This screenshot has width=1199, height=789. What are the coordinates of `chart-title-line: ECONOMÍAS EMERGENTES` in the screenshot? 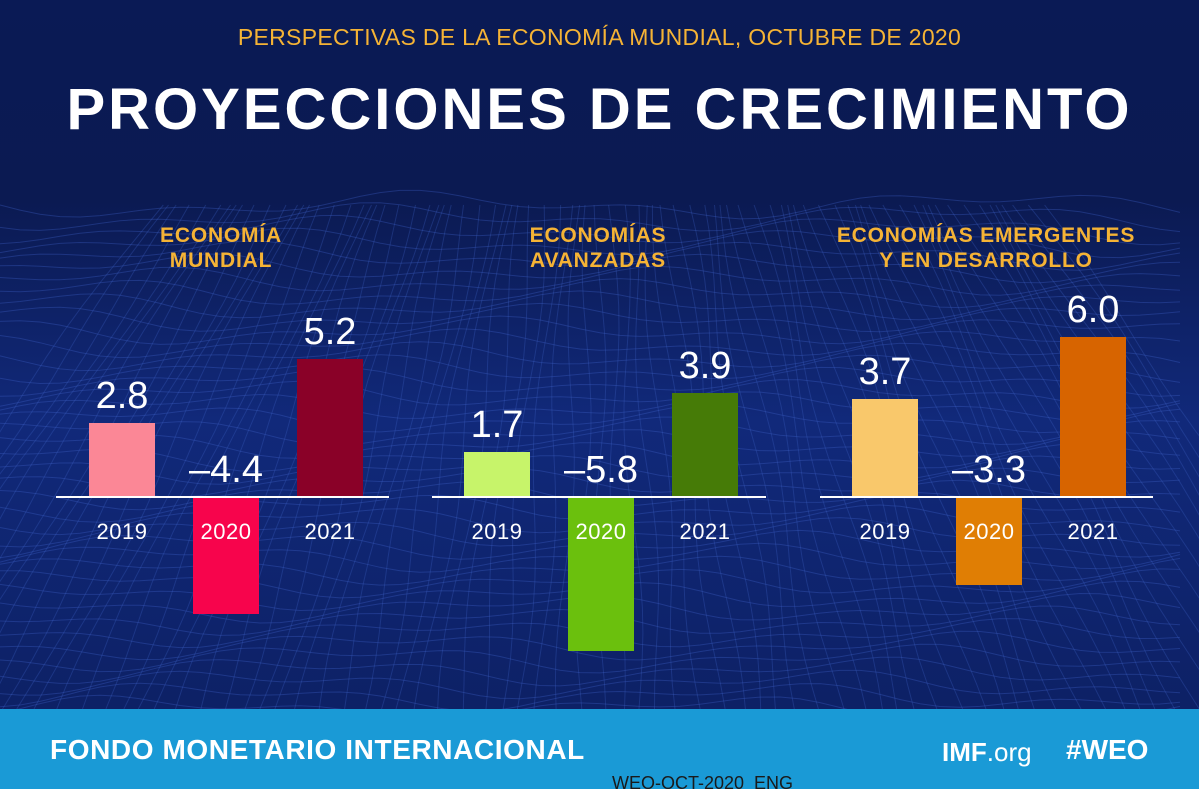 It's located at (986, 235).